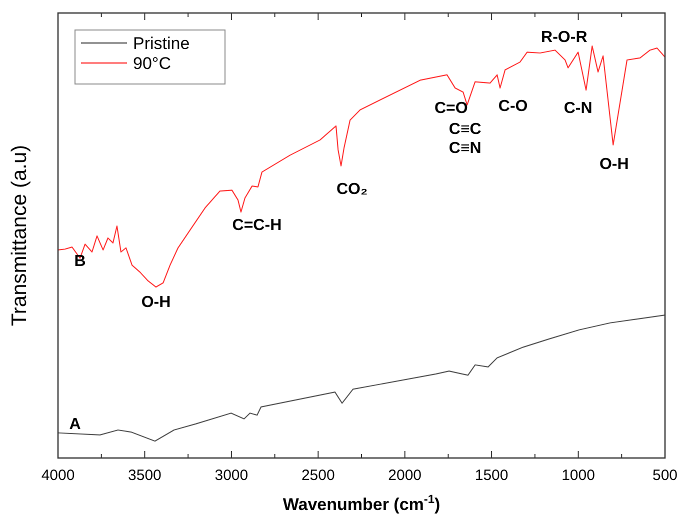 The image size is (683, 521). Describe the element at coordinates (513, 107) in the screenshot. I see `annotation: C-O` at that location.